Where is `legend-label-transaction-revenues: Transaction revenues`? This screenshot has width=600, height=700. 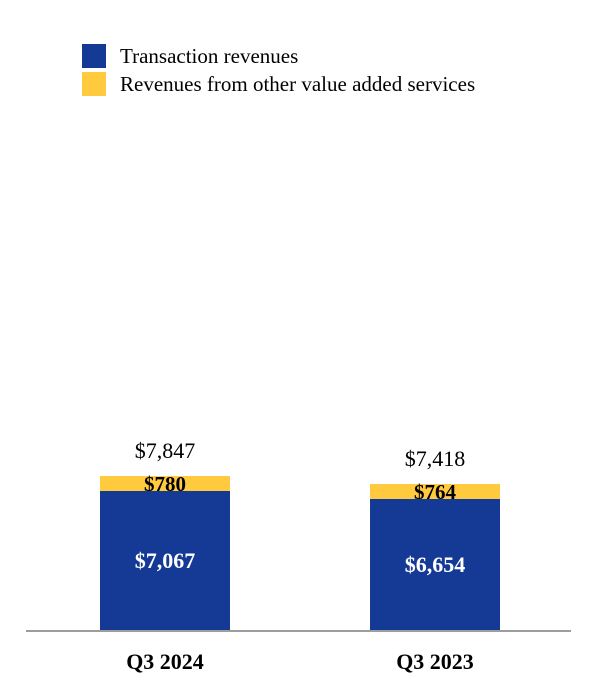
legend-label-transaction-revenues: Transaction revenues is located at coordinates (209, 56).